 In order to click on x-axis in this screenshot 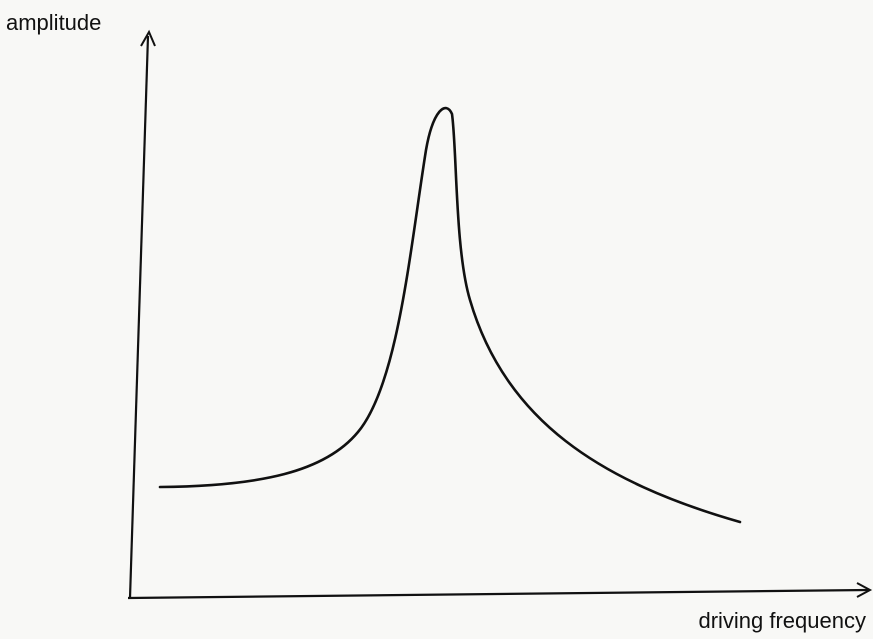, I will do `click(498, 594)`.